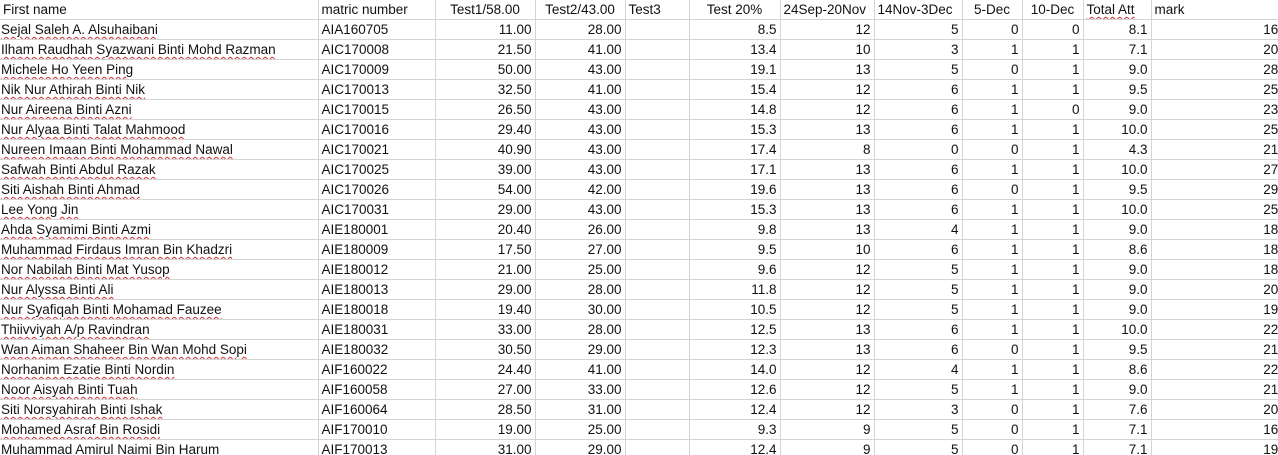 The width and height of the screenshot is (1278, 455). I want to click on cell-name: Lee Yong Jin, so click(159, 209).